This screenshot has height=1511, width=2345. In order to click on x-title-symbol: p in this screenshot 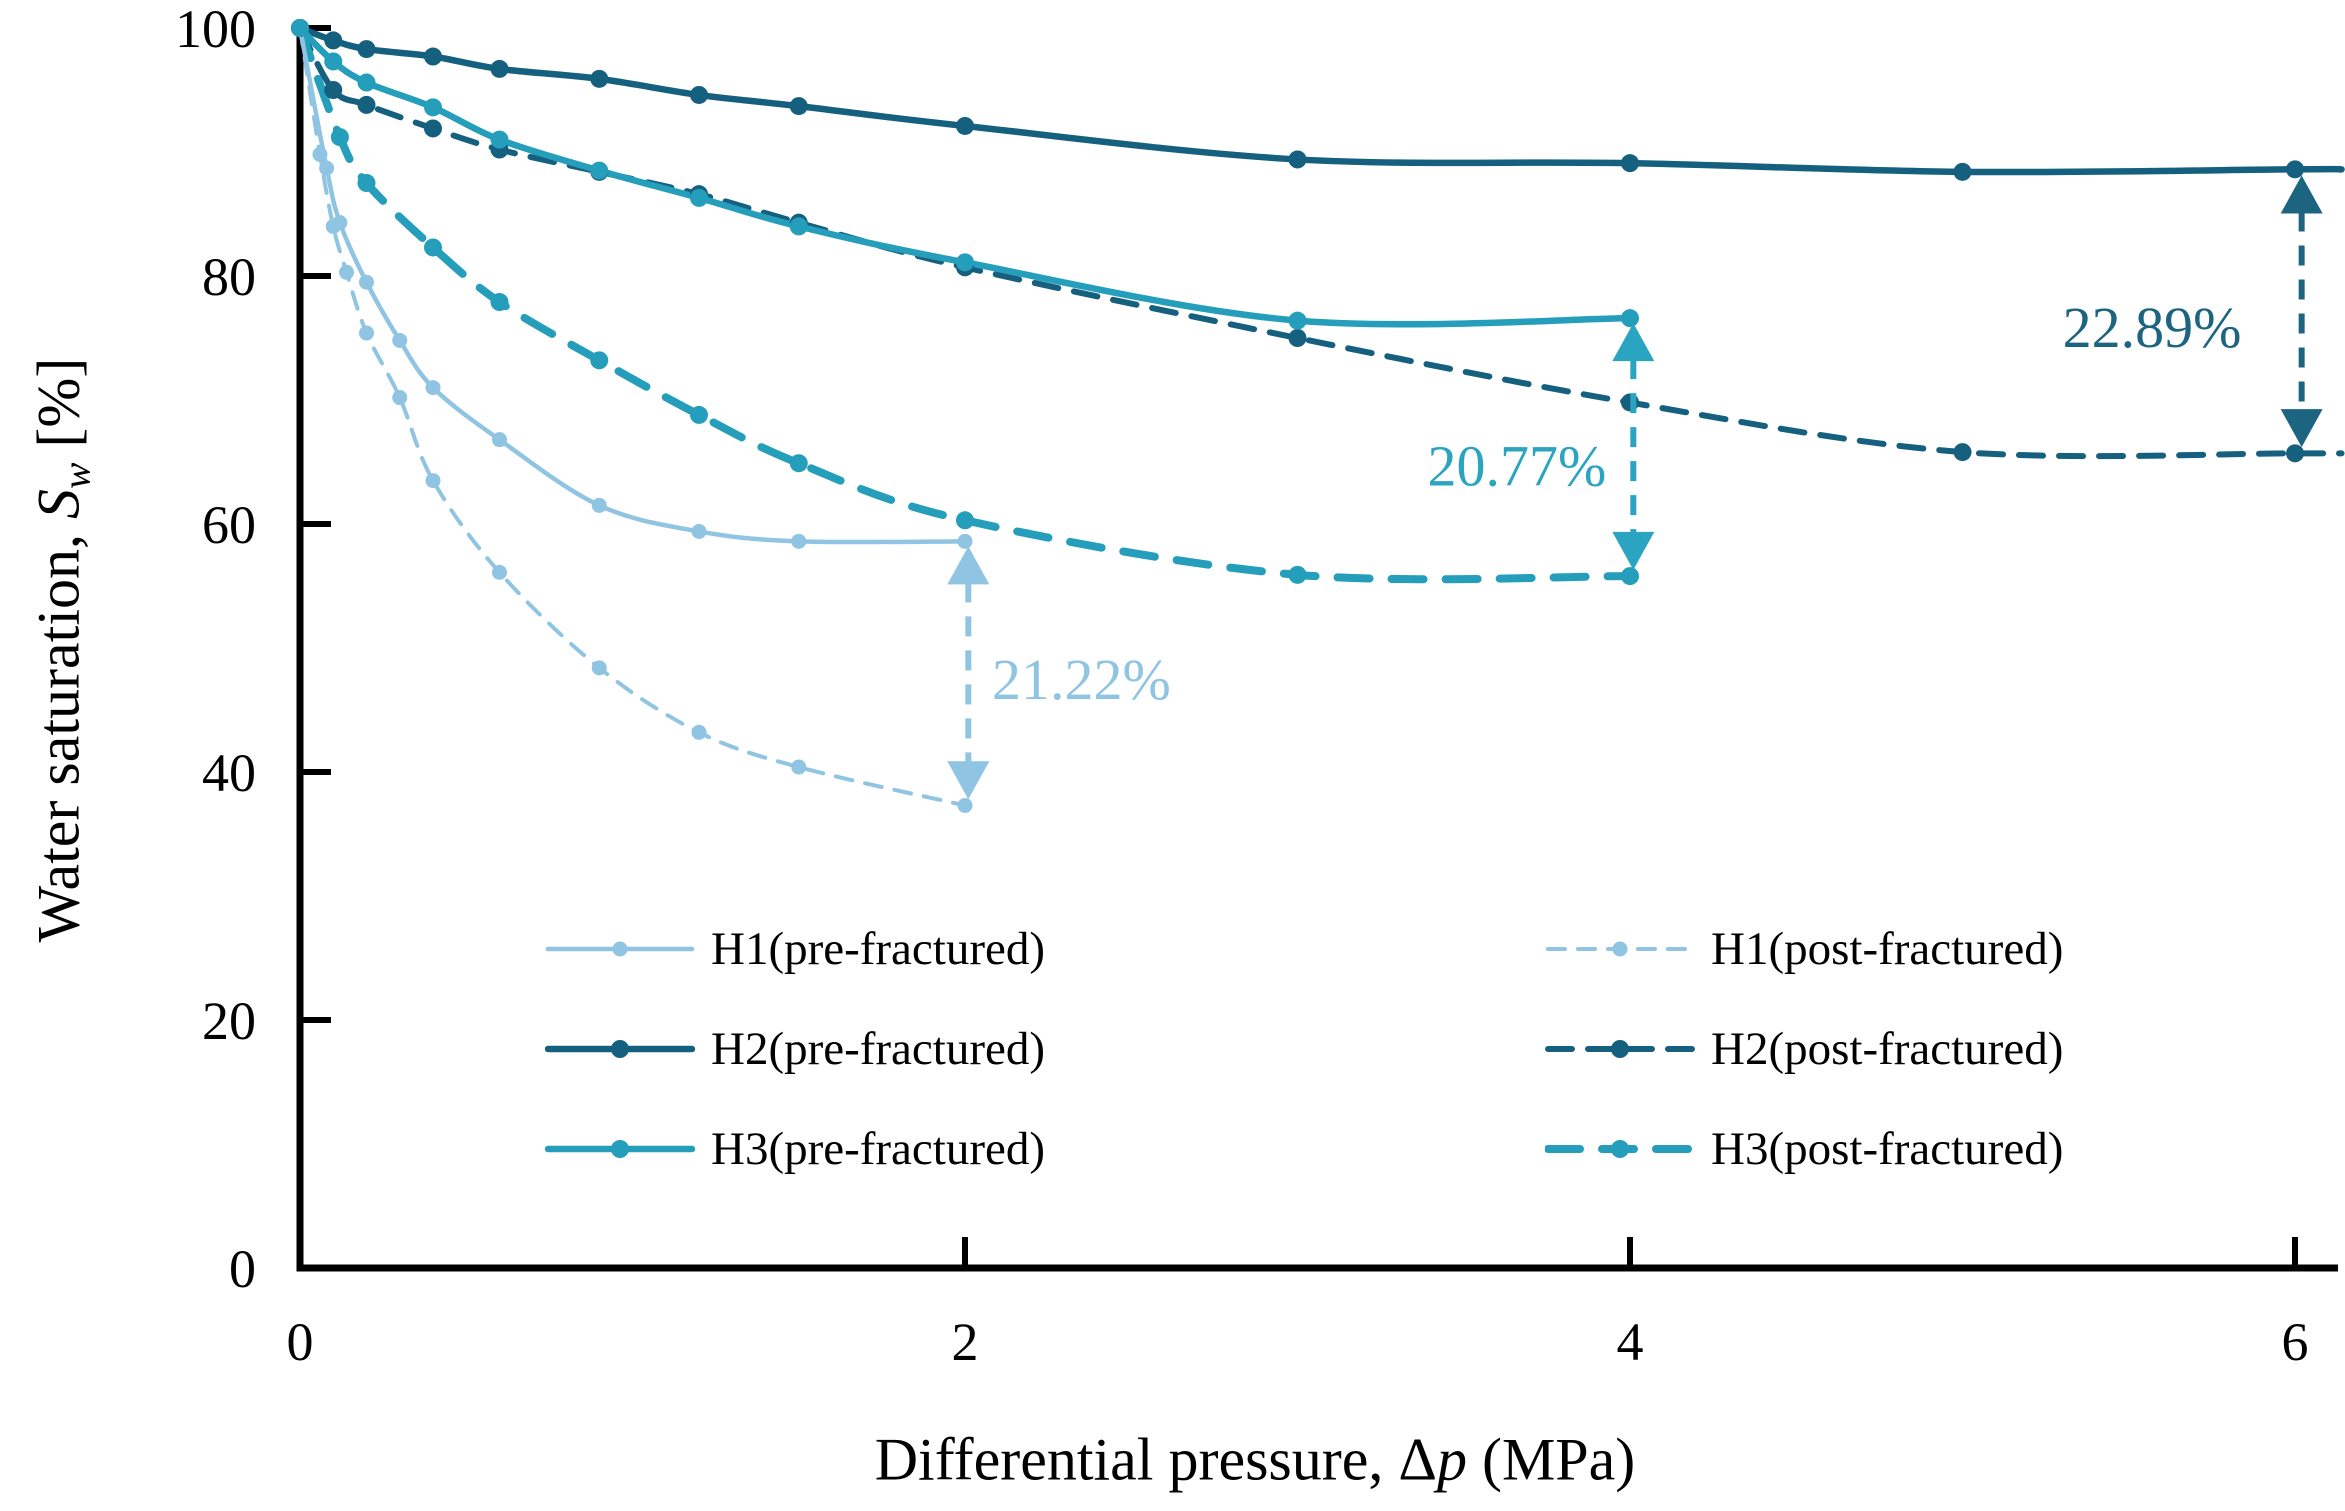, I will do `click(1451, 1459)`.